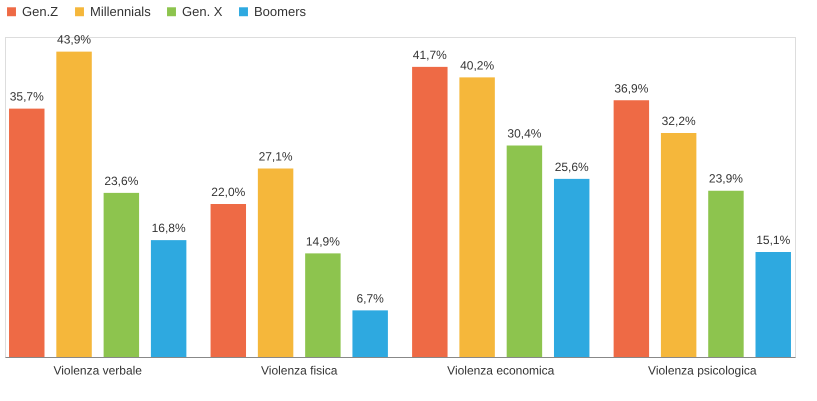 The width and height of the screenshot is (817, 401). I want to click on data-label: 23,6%, so click(121, 181).